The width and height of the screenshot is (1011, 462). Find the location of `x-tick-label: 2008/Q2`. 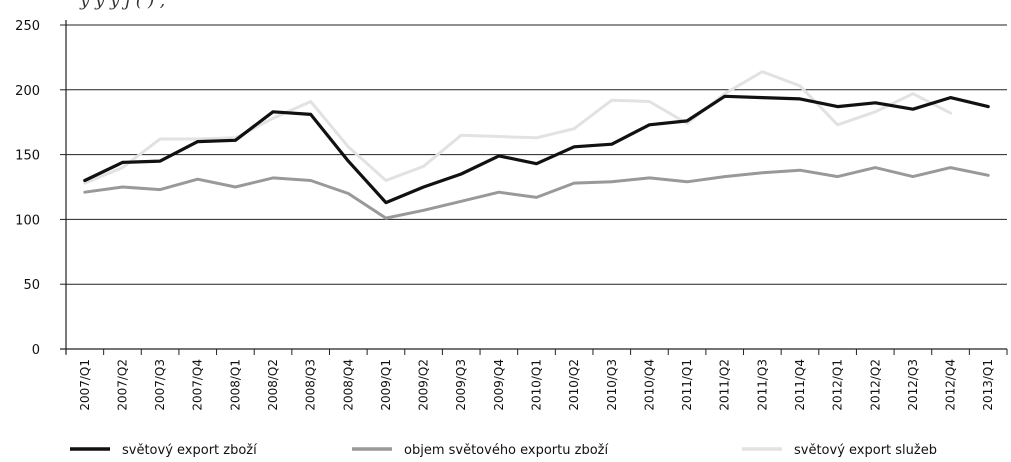

x-tick-label: 2008/Q2 is located at coordinates (273, 385).